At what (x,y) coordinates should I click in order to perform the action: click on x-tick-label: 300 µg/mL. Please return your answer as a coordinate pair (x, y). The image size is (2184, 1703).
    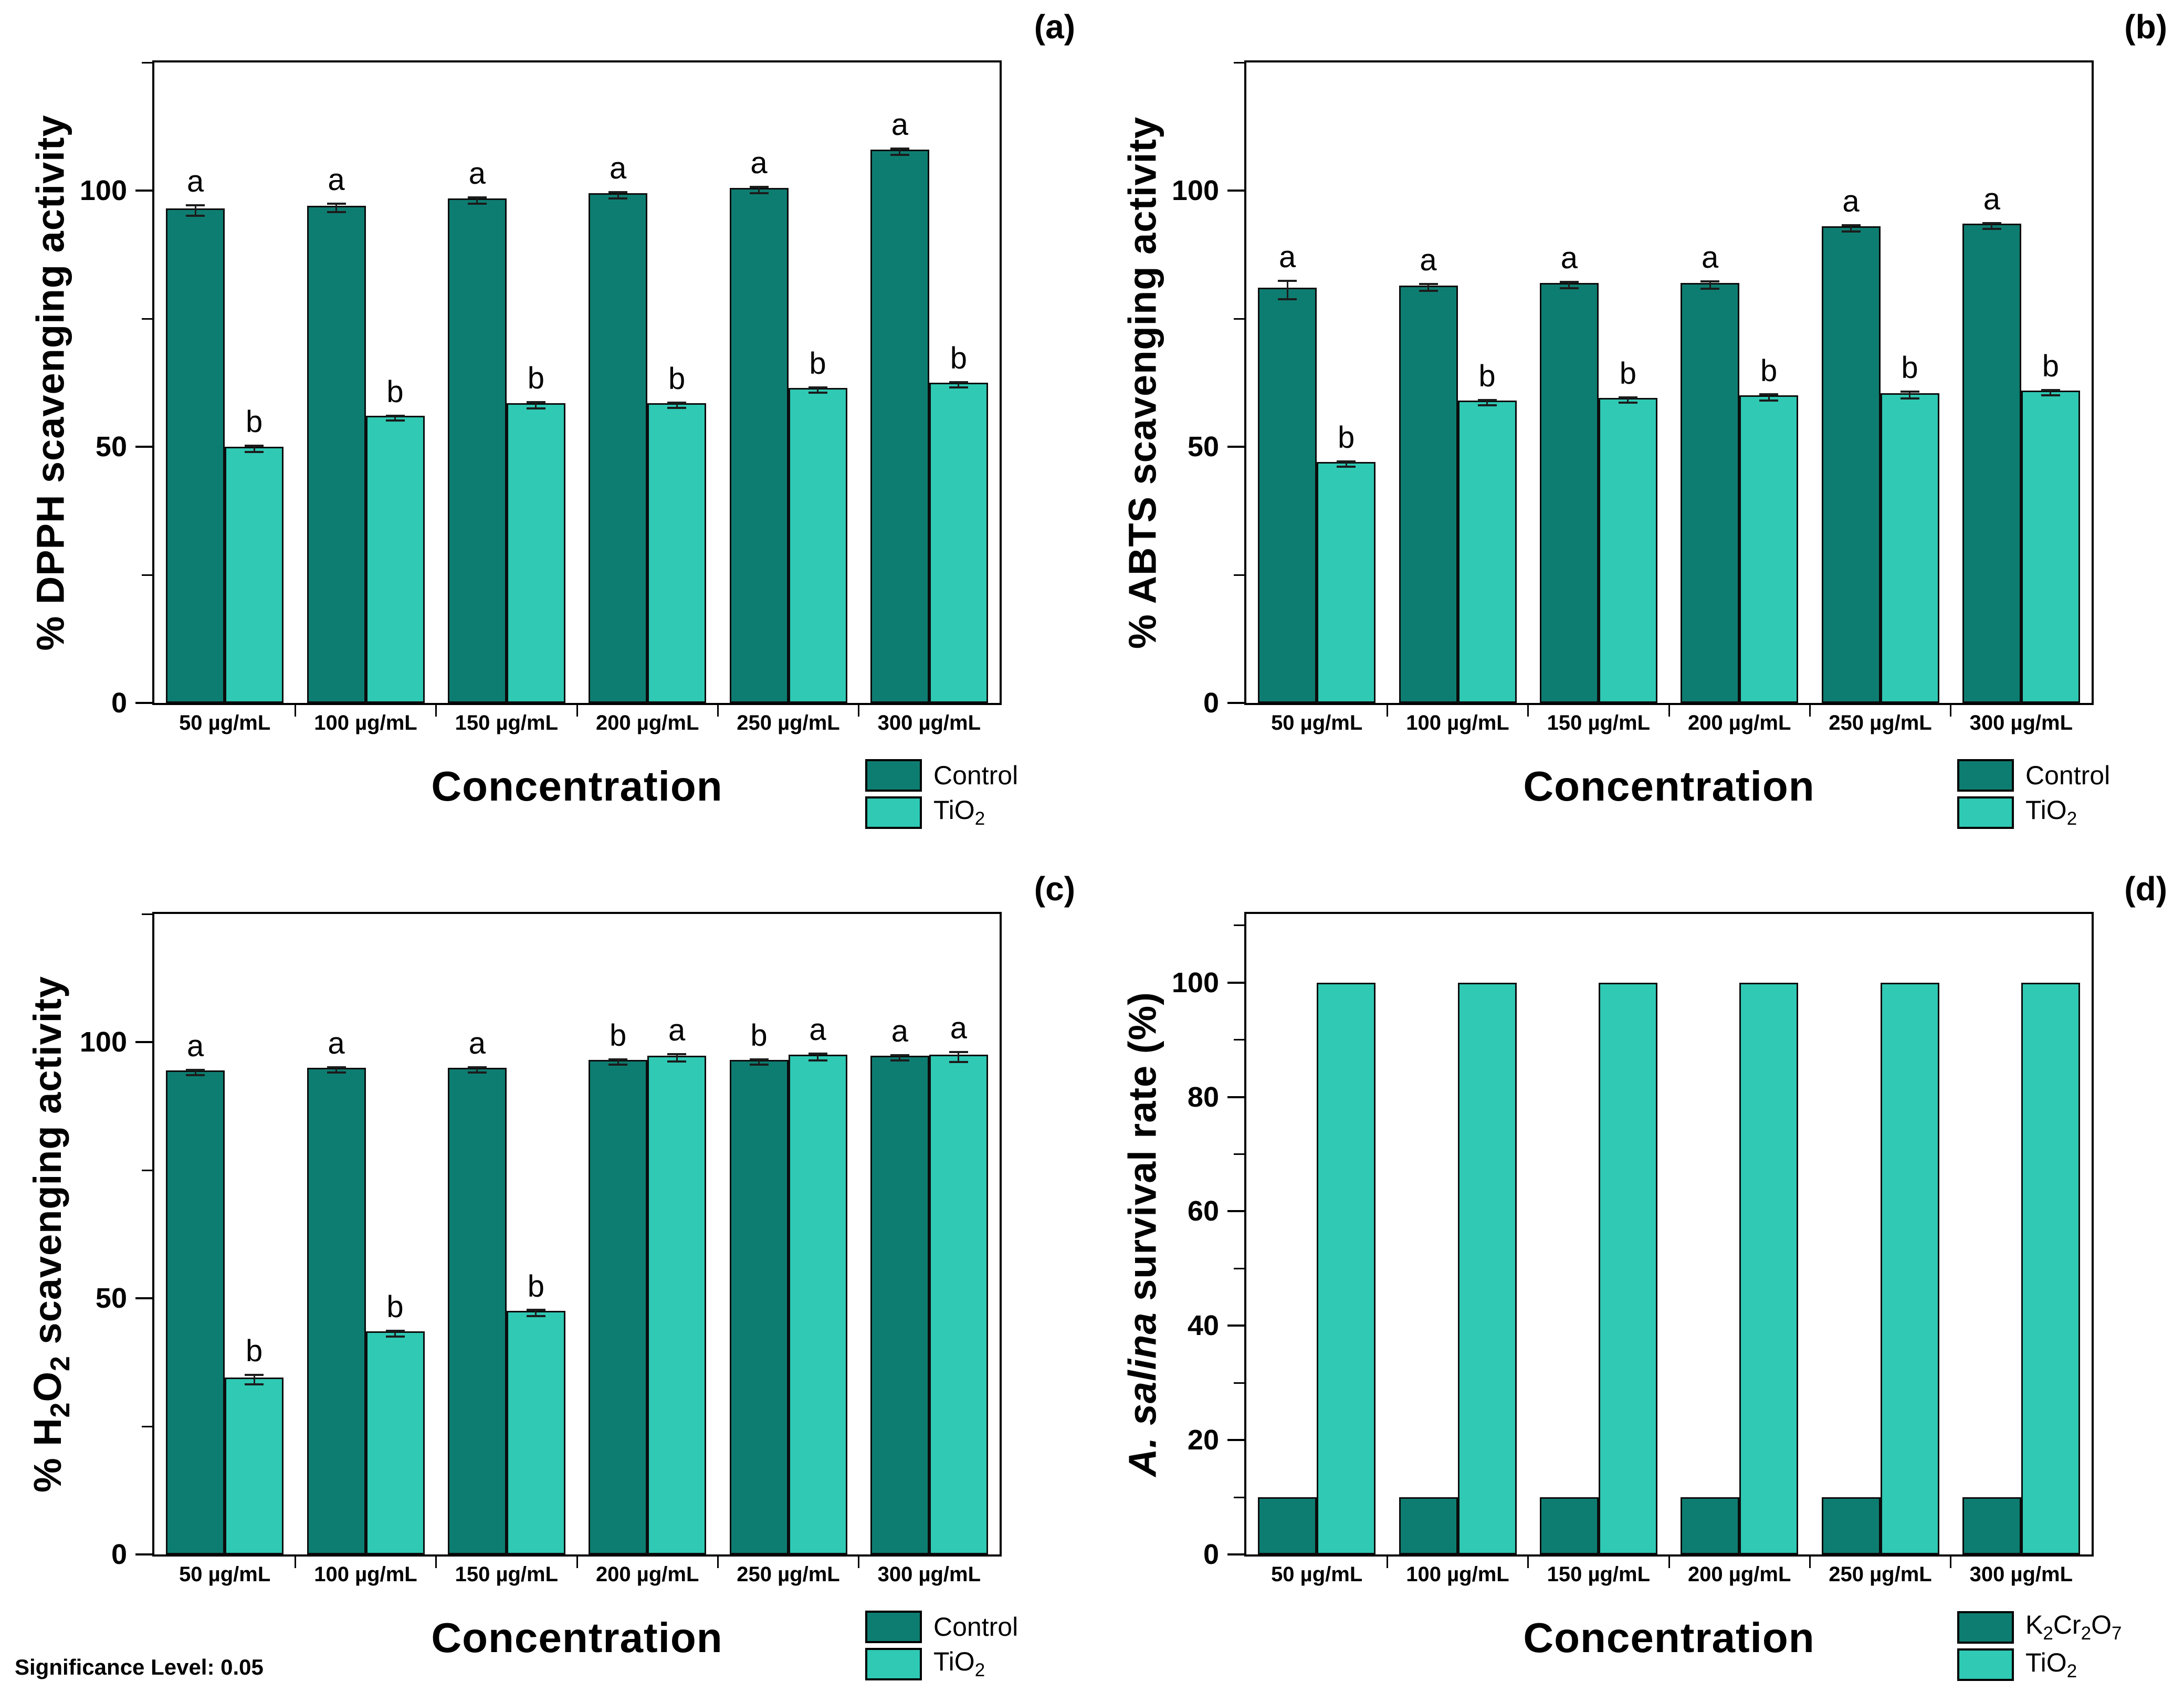
    Looking at the image, I should click on (2021, 722).